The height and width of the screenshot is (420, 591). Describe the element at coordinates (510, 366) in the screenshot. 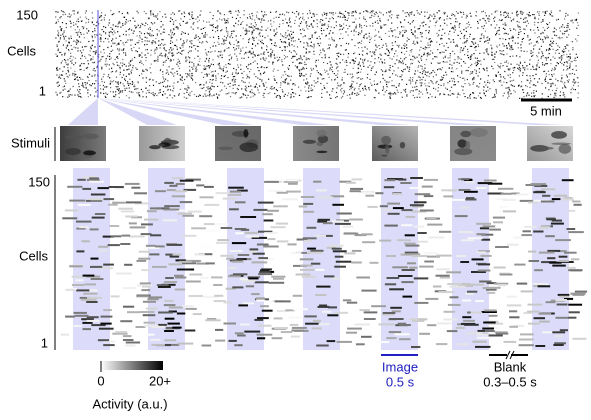

I see `blank-label: Blank` at that location.